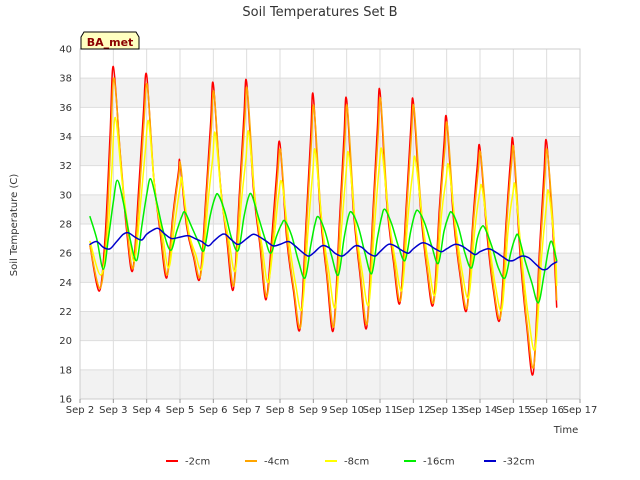 The width and height of the screenshot is (640, 480). What do you see at coordinates (213, 410) in the screenshot?
I see `x-tick-label: Sep 6` at bounding box center [213, 410].